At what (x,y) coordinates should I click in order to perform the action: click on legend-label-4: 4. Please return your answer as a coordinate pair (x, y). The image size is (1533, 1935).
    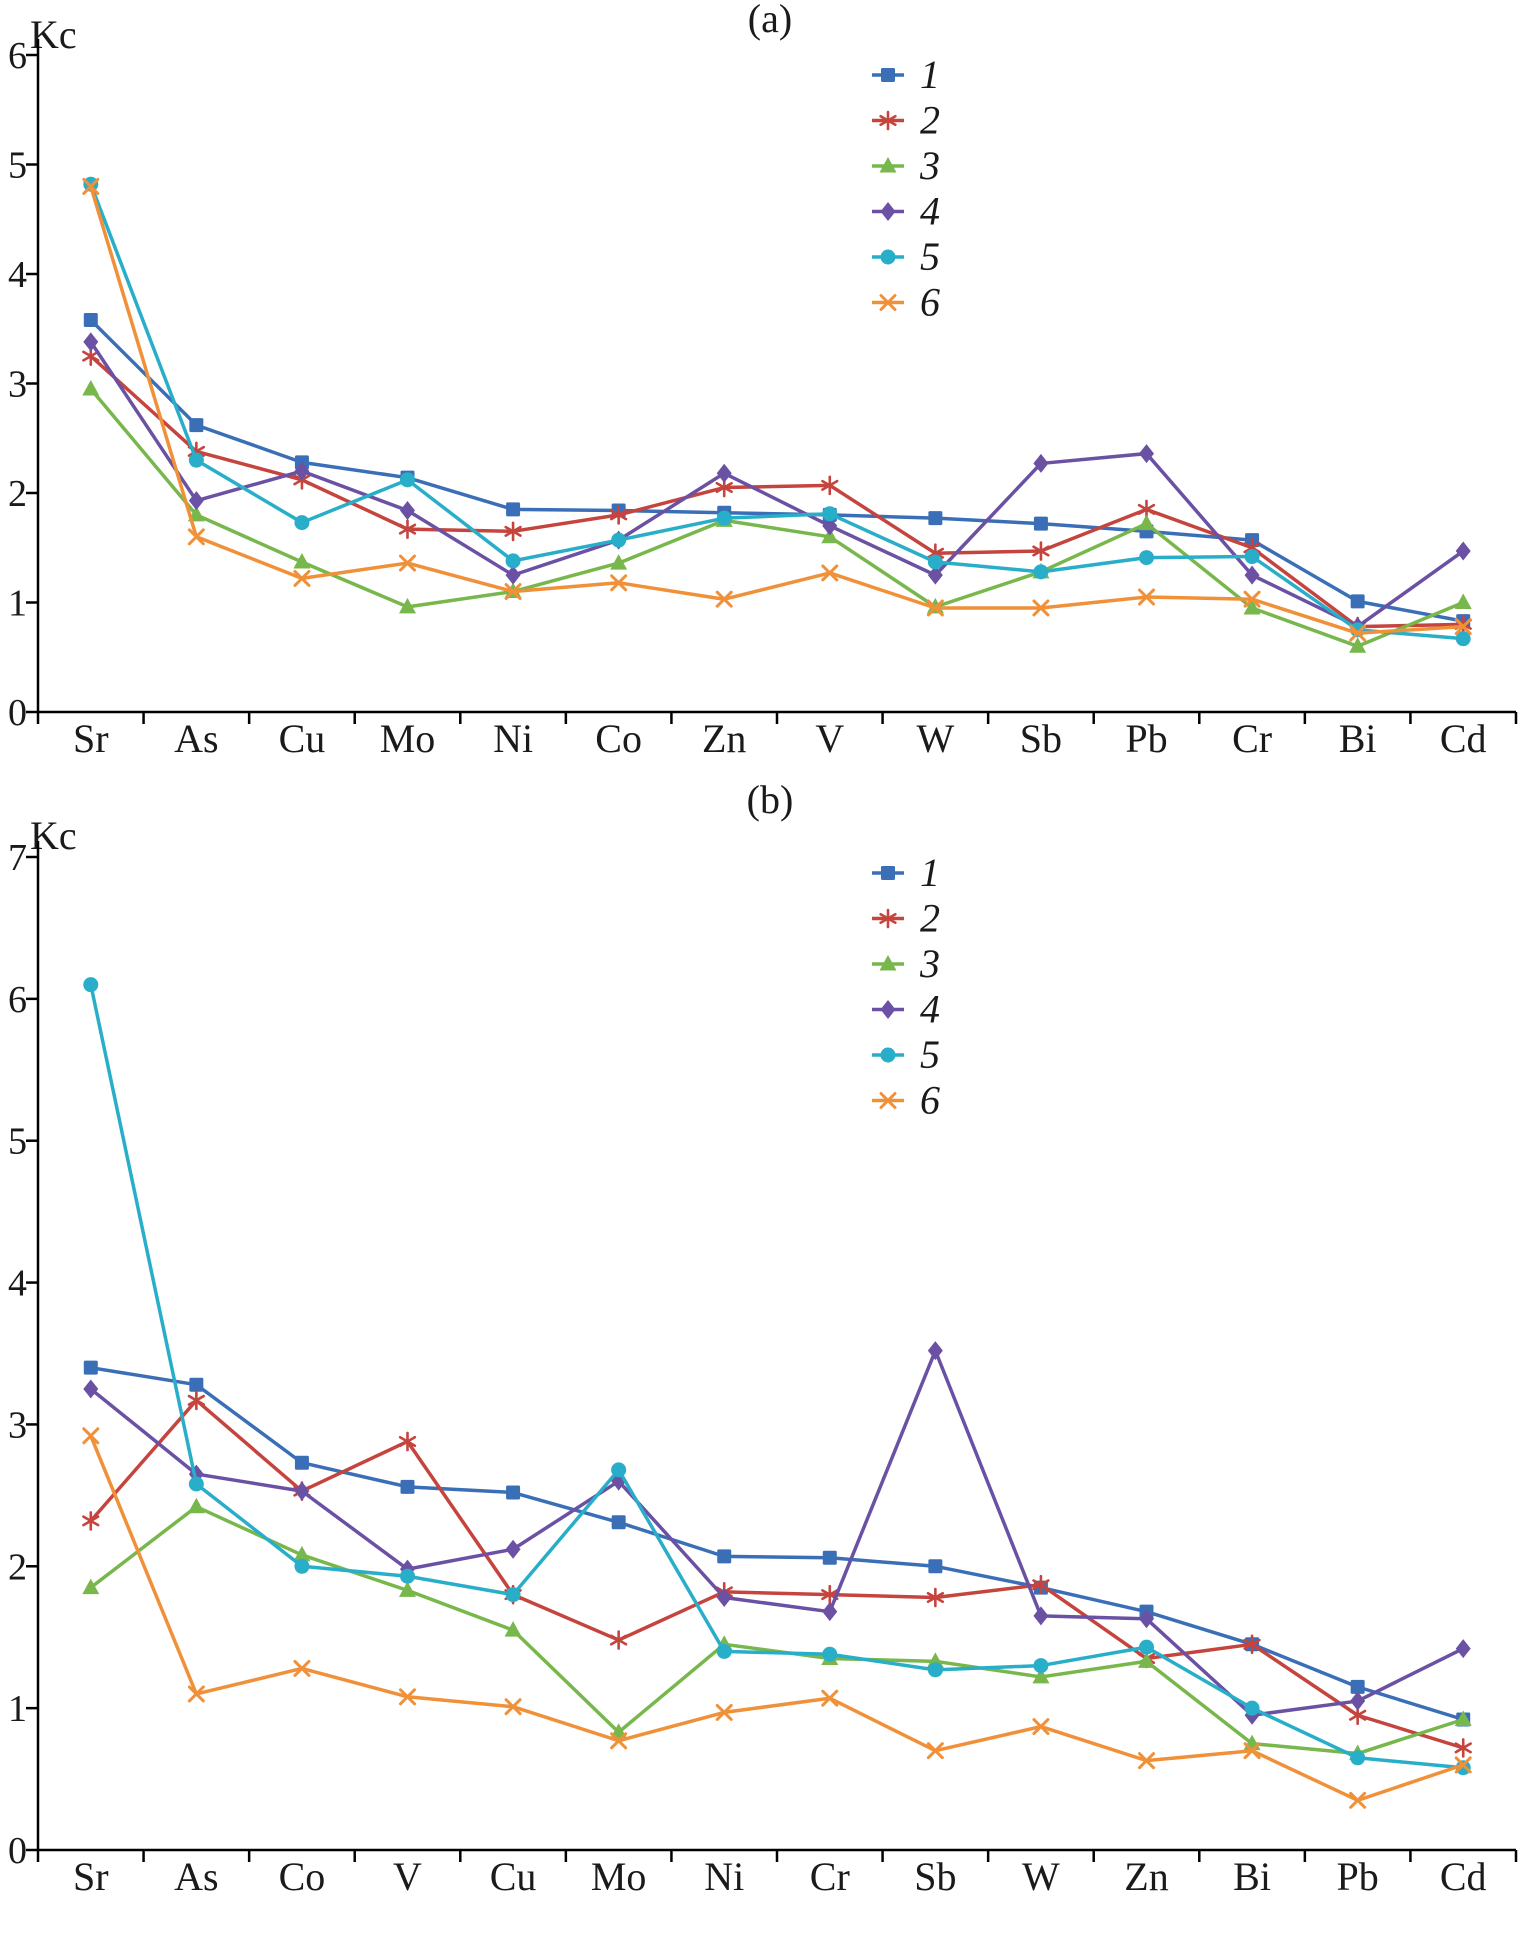
    Looking at the image, I should click on (930, 211).